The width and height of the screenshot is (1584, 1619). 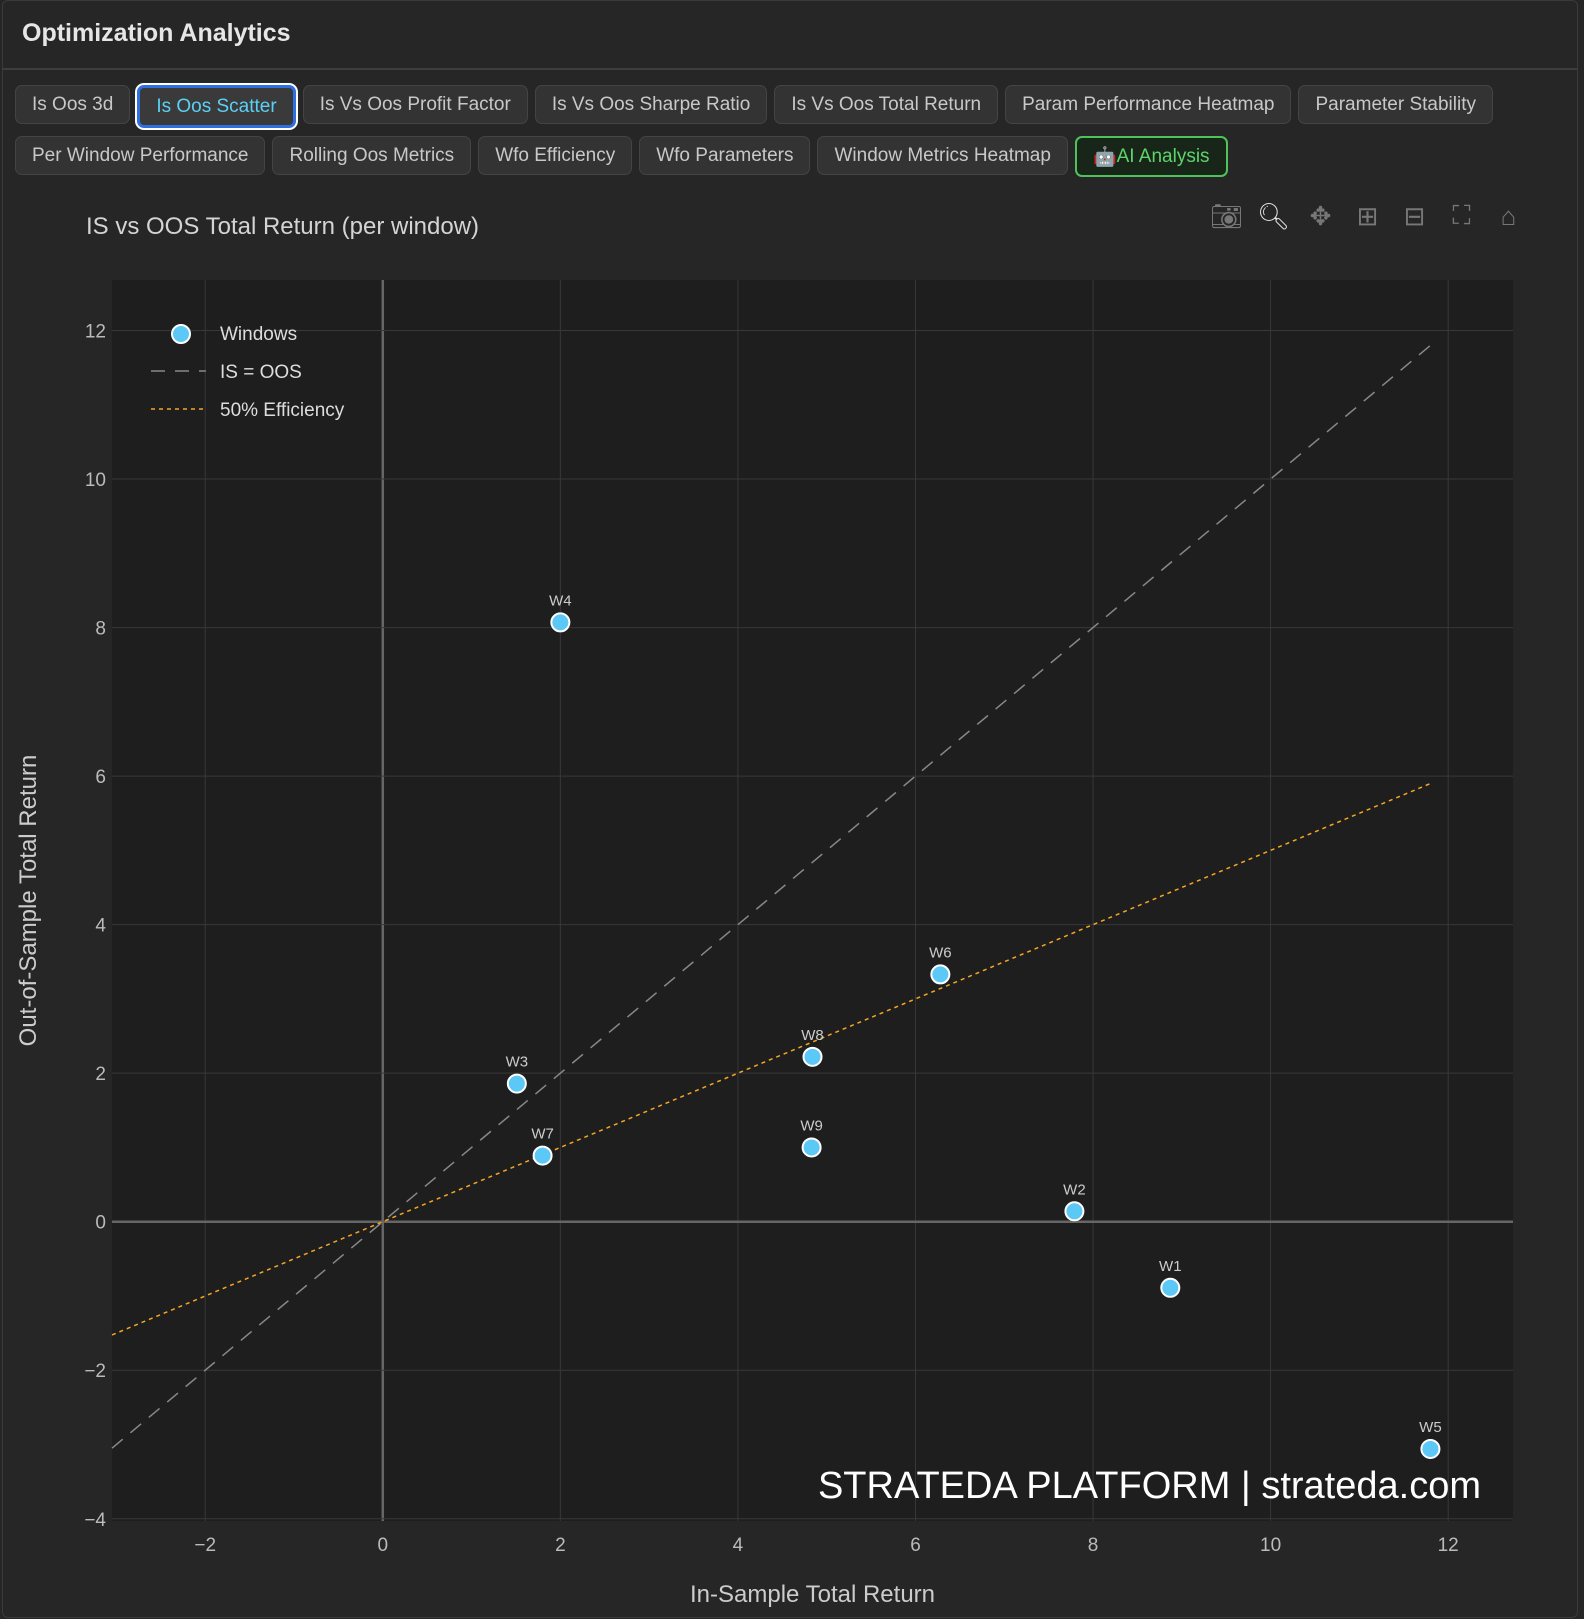 I want to click on tab-wfo-parameters: Wfo Parameters, so click(x=725, y=155).